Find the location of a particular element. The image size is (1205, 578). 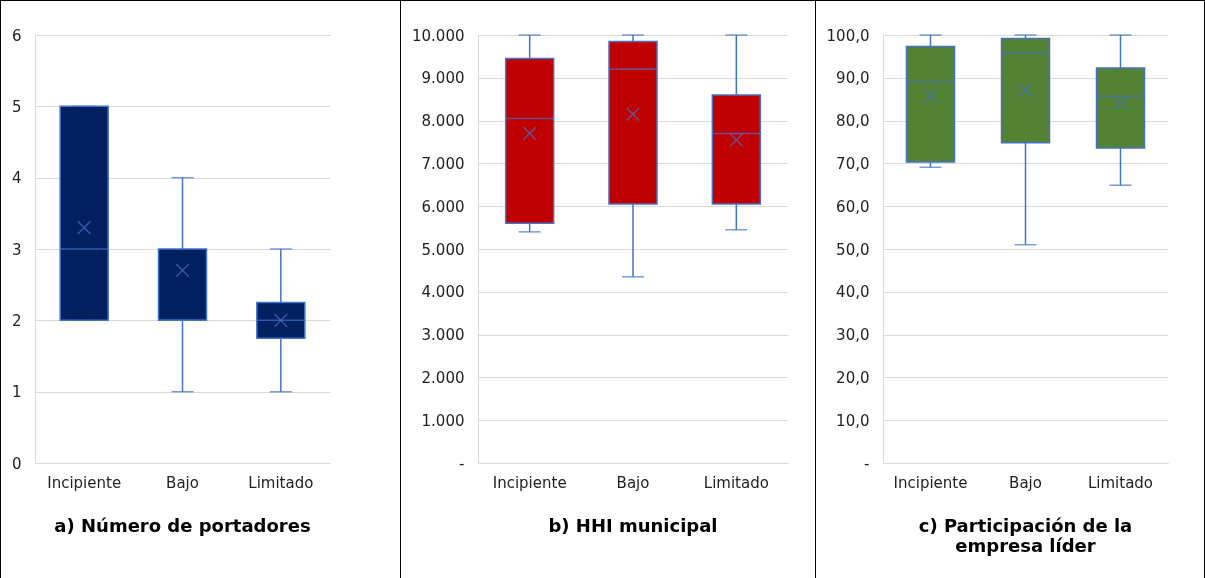

text: a) Número de portadores is located at coordinates (182, 525).